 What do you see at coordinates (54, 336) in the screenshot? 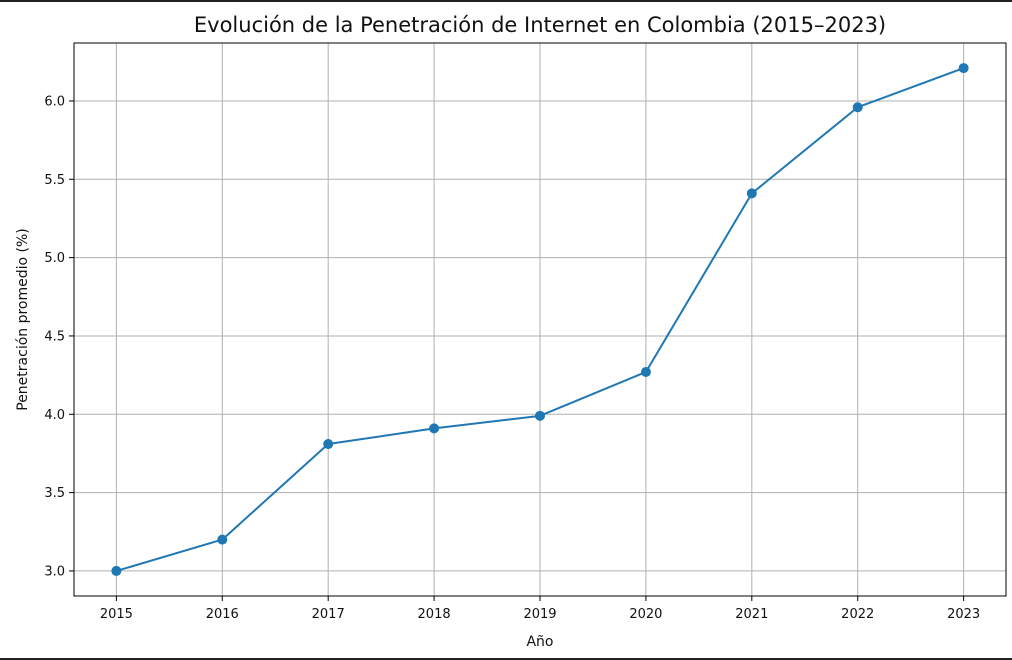
I see `y-tick-label: 4.5` at bounding box center [54, 336].